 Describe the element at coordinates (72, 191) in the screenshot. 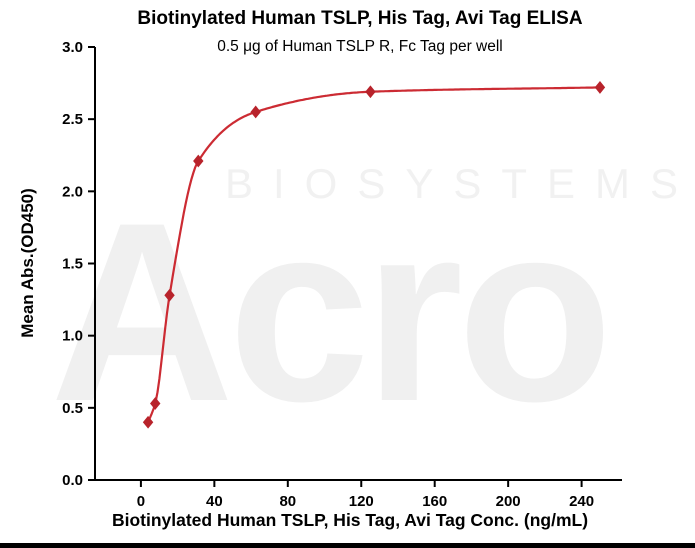

I see `y-tick-label: 2.0` at that location.